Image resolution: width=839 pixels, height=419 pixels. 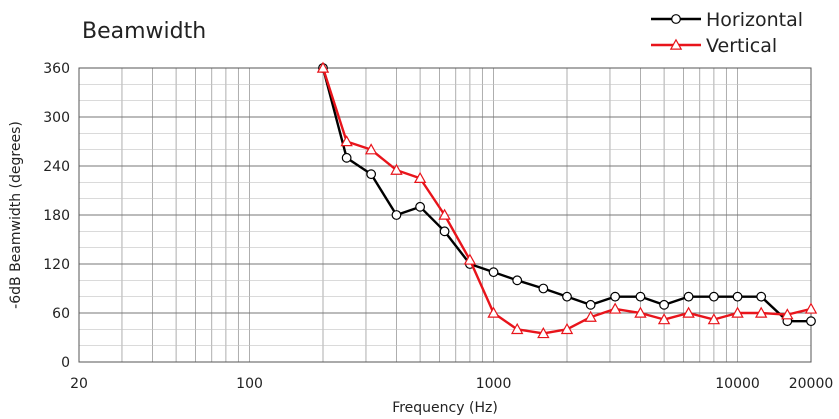 I want to click on y-tick-labels: 0 60 120 180 240 300 360, so click(x=56, y=216).